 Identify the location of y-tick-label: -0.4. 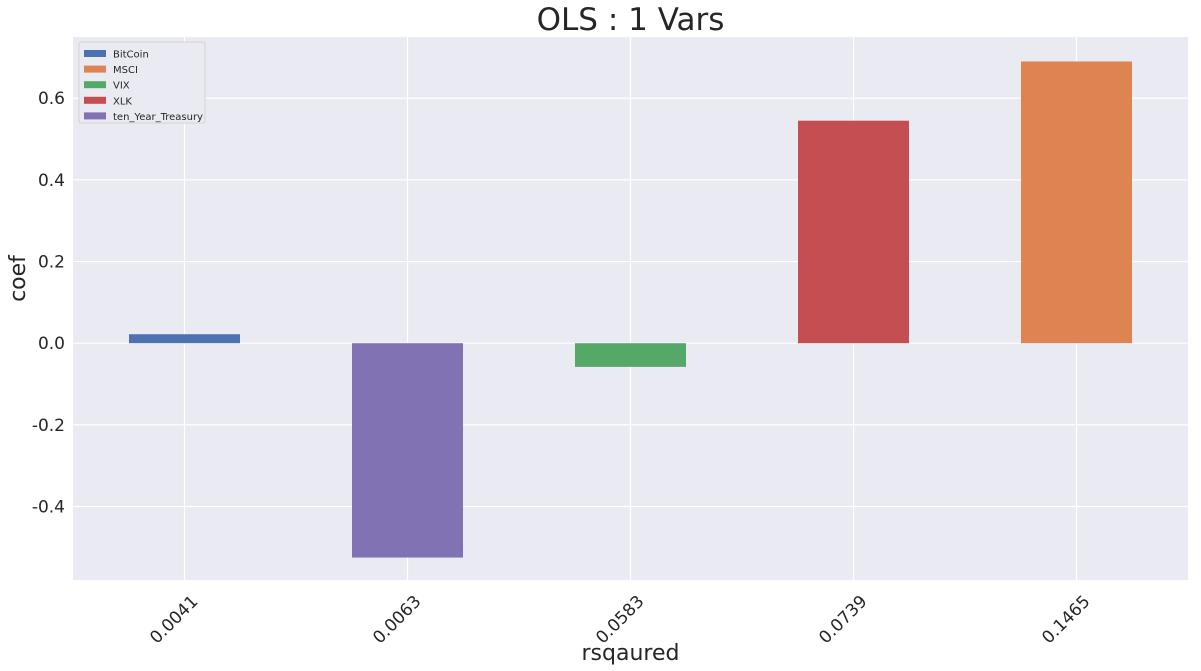
(48, 508).